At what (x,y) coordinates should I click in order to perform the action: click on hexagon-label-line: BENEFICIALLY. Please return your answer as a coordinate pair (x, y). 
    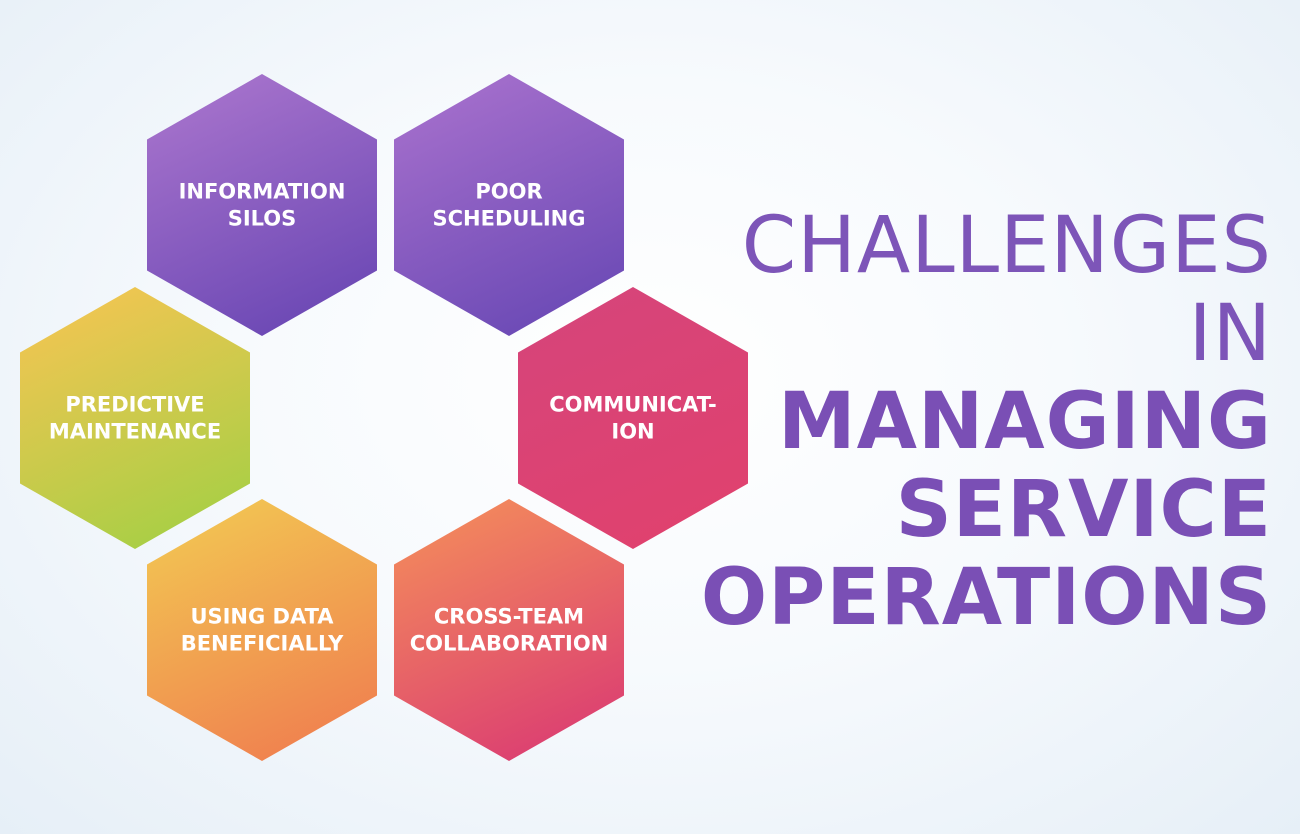
    Looking at the image, I should click on (262, 644).